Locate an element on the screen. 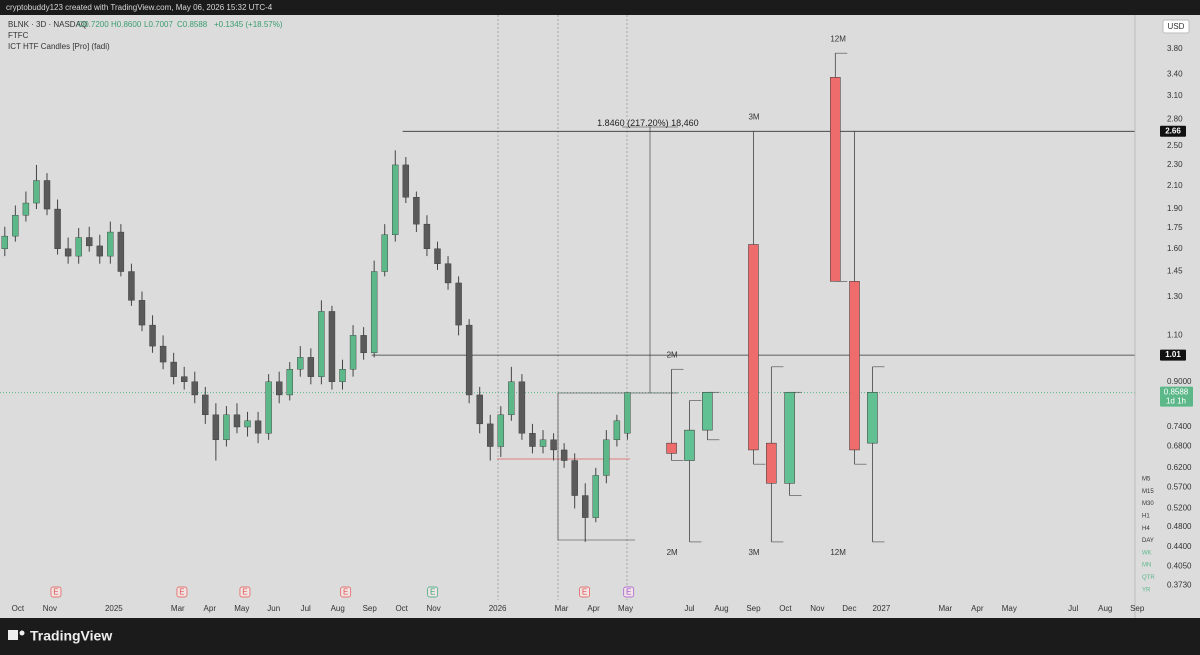 Image resolution: width=1200 pixels, height=655 pixels. x-tick-label: Jul is located at coordinates (689, 608).